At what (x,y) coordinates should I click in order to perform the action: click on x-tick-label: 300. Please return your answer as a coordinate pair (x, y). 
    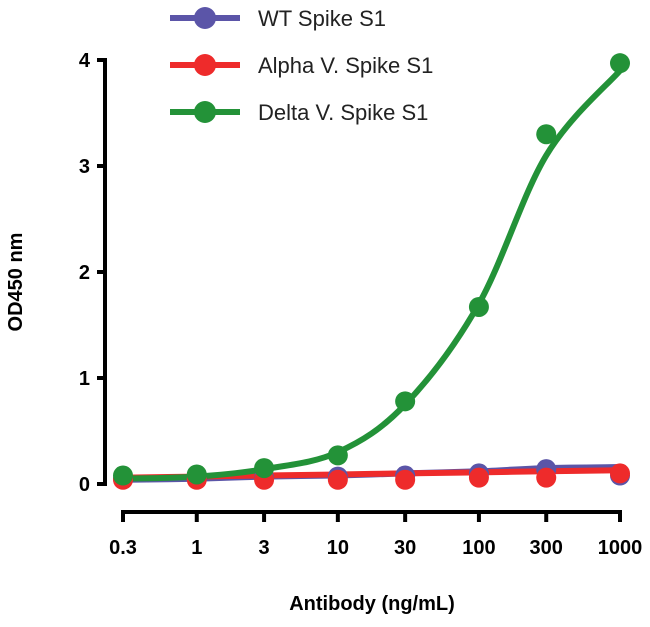
    Looking at the image, I should click on (546, 548).